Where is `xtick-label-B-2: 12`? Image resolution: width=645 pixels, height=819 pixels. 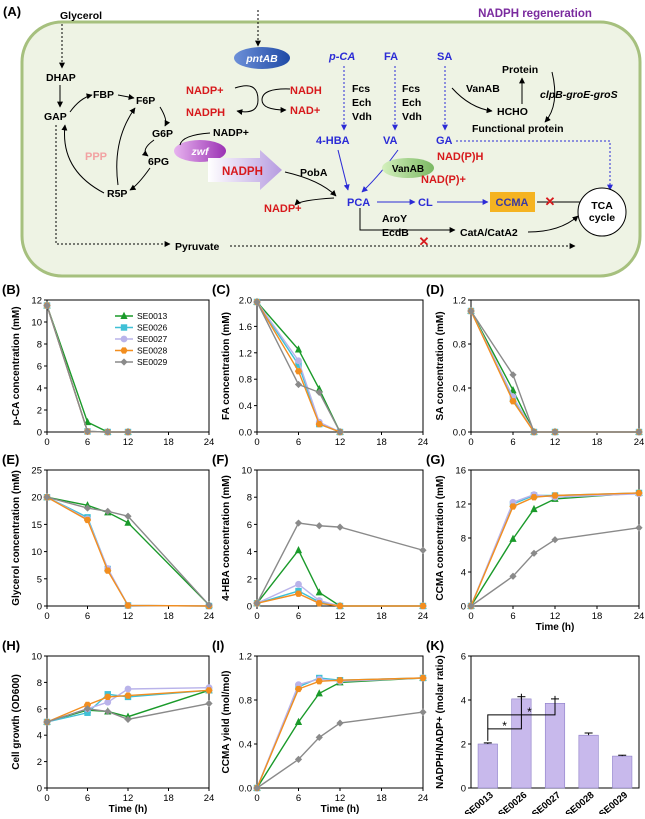
xtick-label-B-2: 12 is located at coordinates (128, 442).